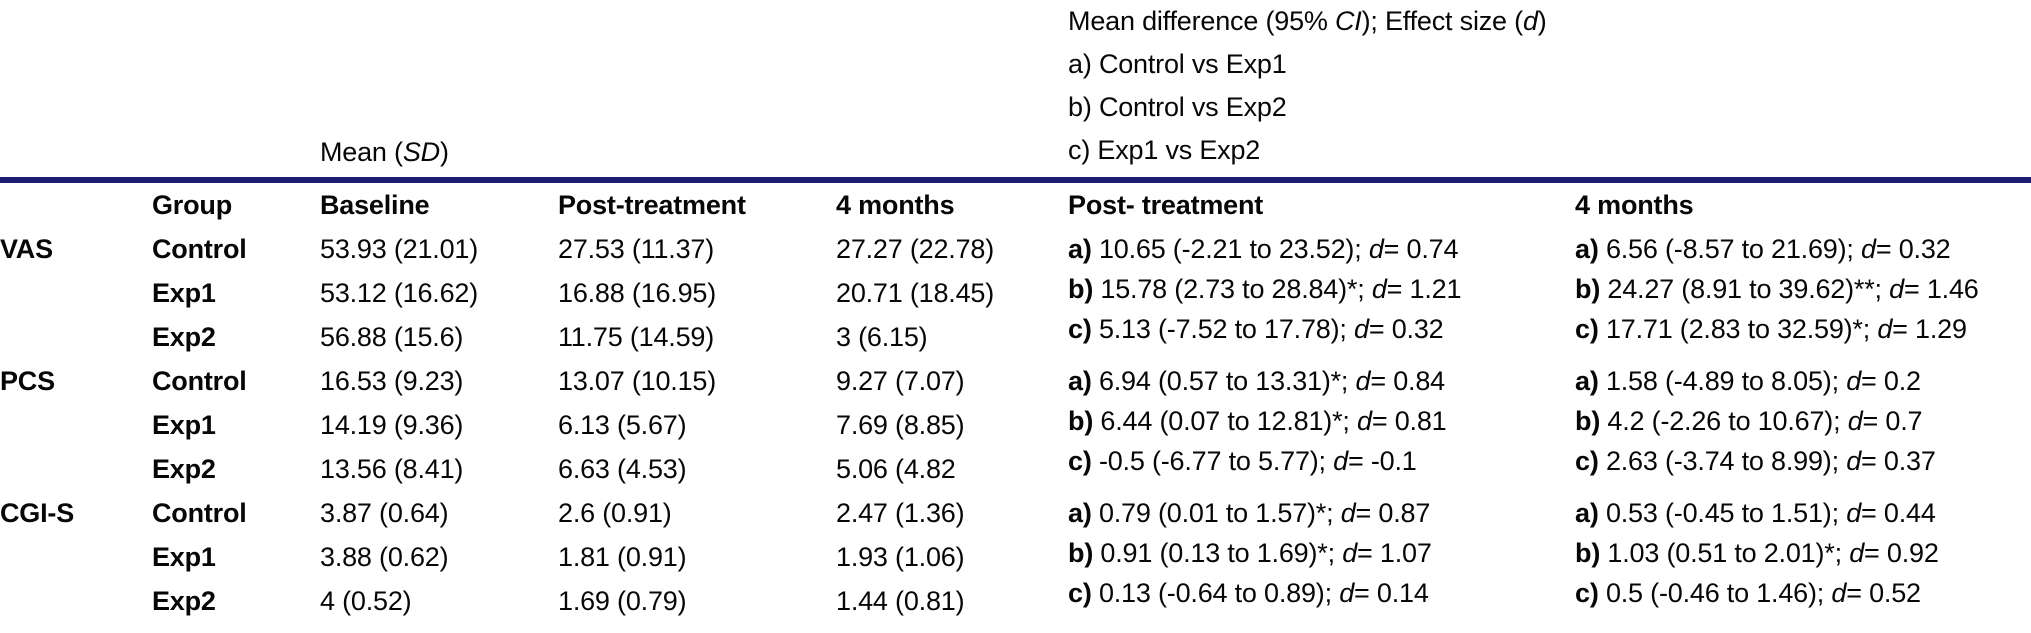 The image size is (2031, 633). Describe the element at coordinates (900, 424) in the screenshot. I see `mean-cell: 7.69 (8.85)` at that location.